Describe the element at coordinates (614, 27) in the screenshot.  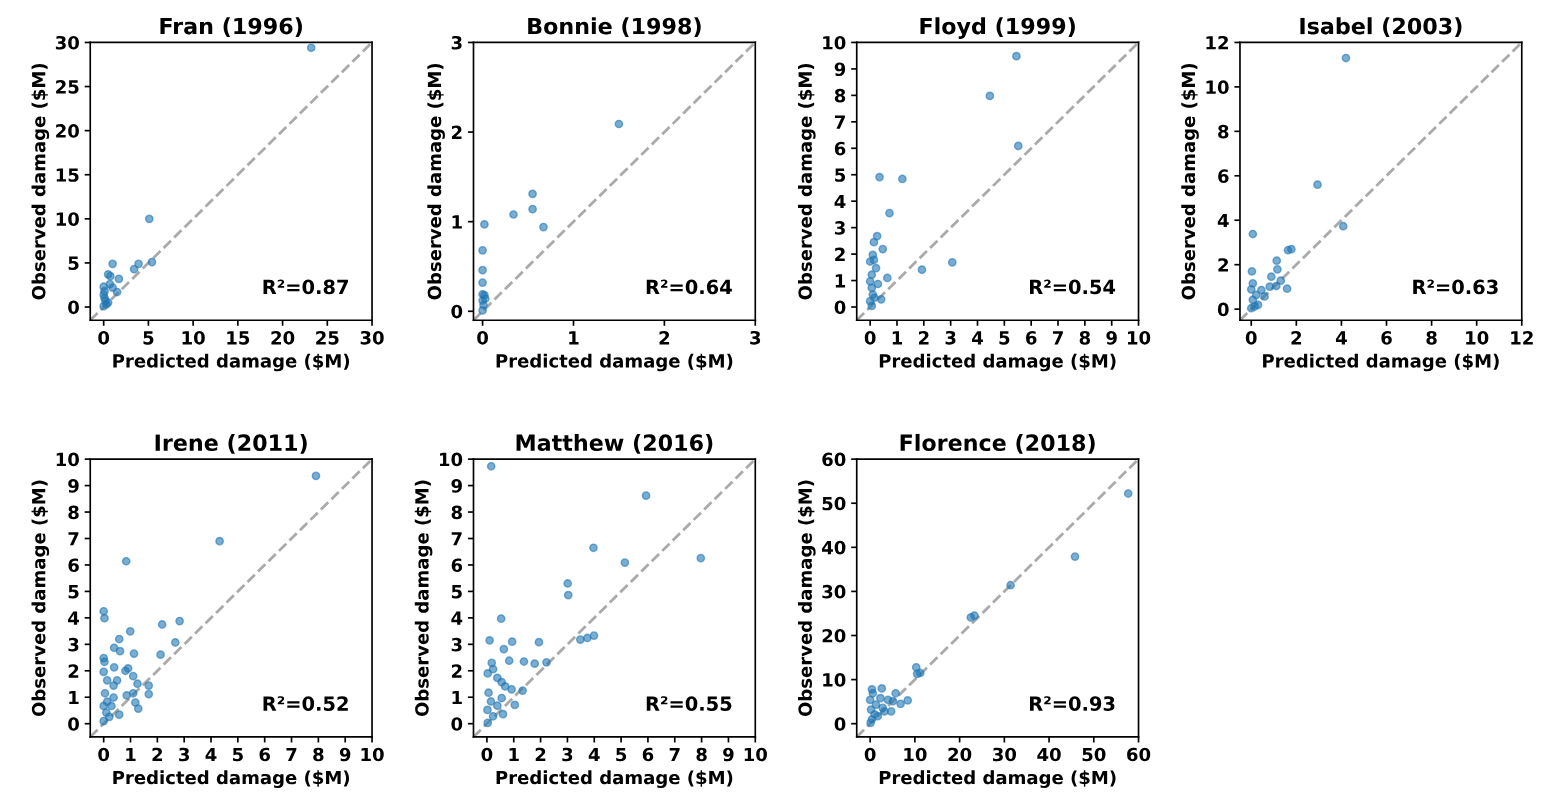
I see `chart-title: Bonnie (1998)` at that location.